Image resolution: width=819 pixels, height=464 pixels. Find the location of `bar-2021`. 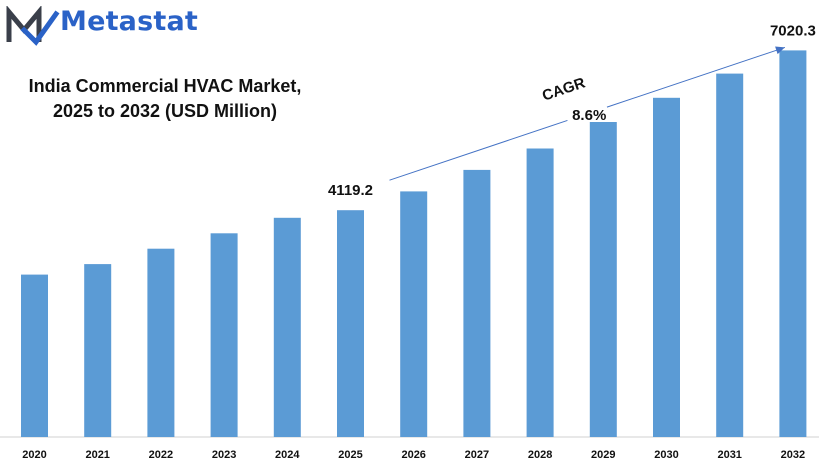

bar-2021 is located at coordinates (98, 350).